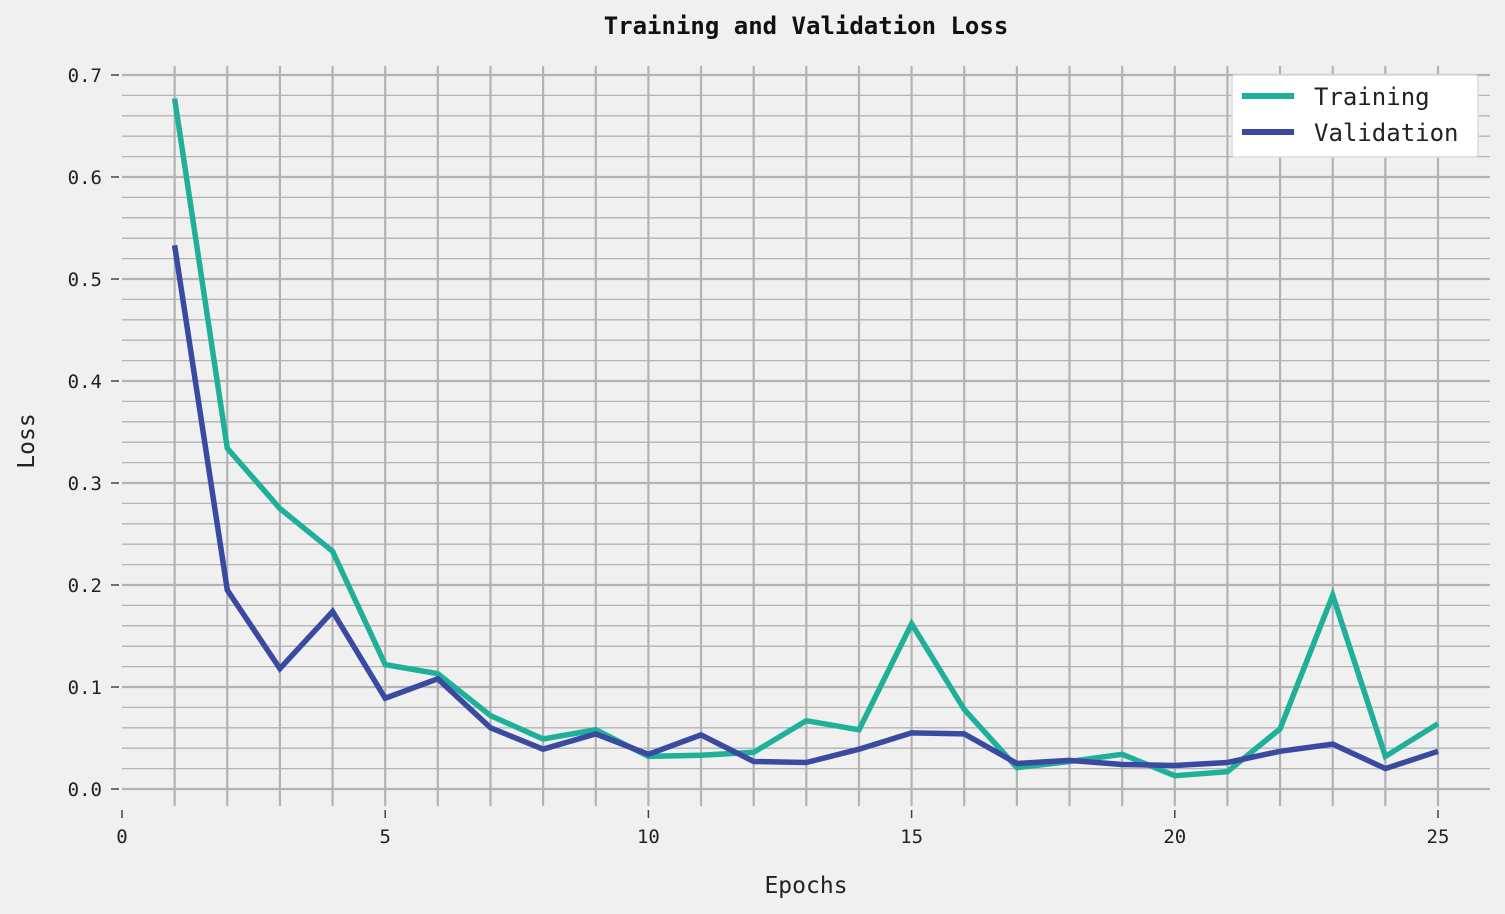 This screenshot has height=914, width=1505. Describe the element at coordinates (806, 26) in the screenshot. I see `chart-title: Training and Validation Loss` at that location.